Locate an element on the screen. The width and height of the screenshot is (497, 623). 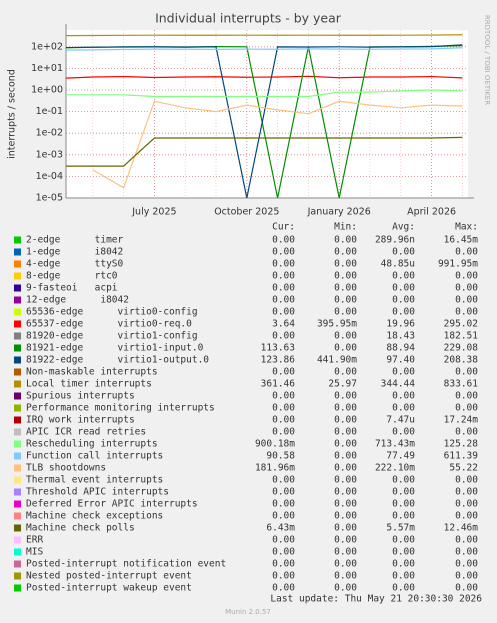
y-tick-label: 1e+01 is located at coordinates (47, 68).